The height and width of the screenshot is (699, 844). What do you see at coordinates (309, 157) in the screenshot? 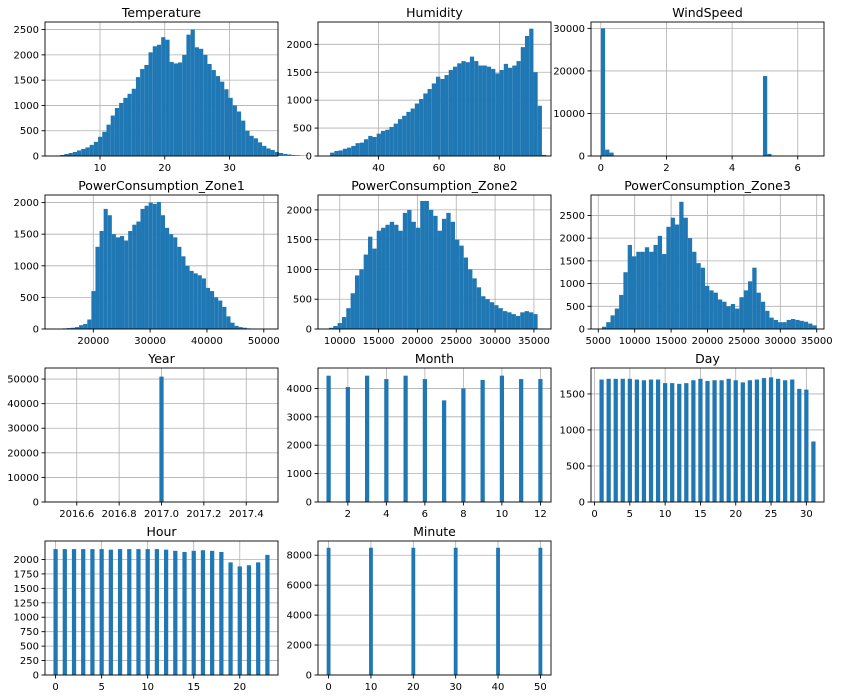
I see `humidity-ytick-label-0: 0` at bounding box center [309, 157].